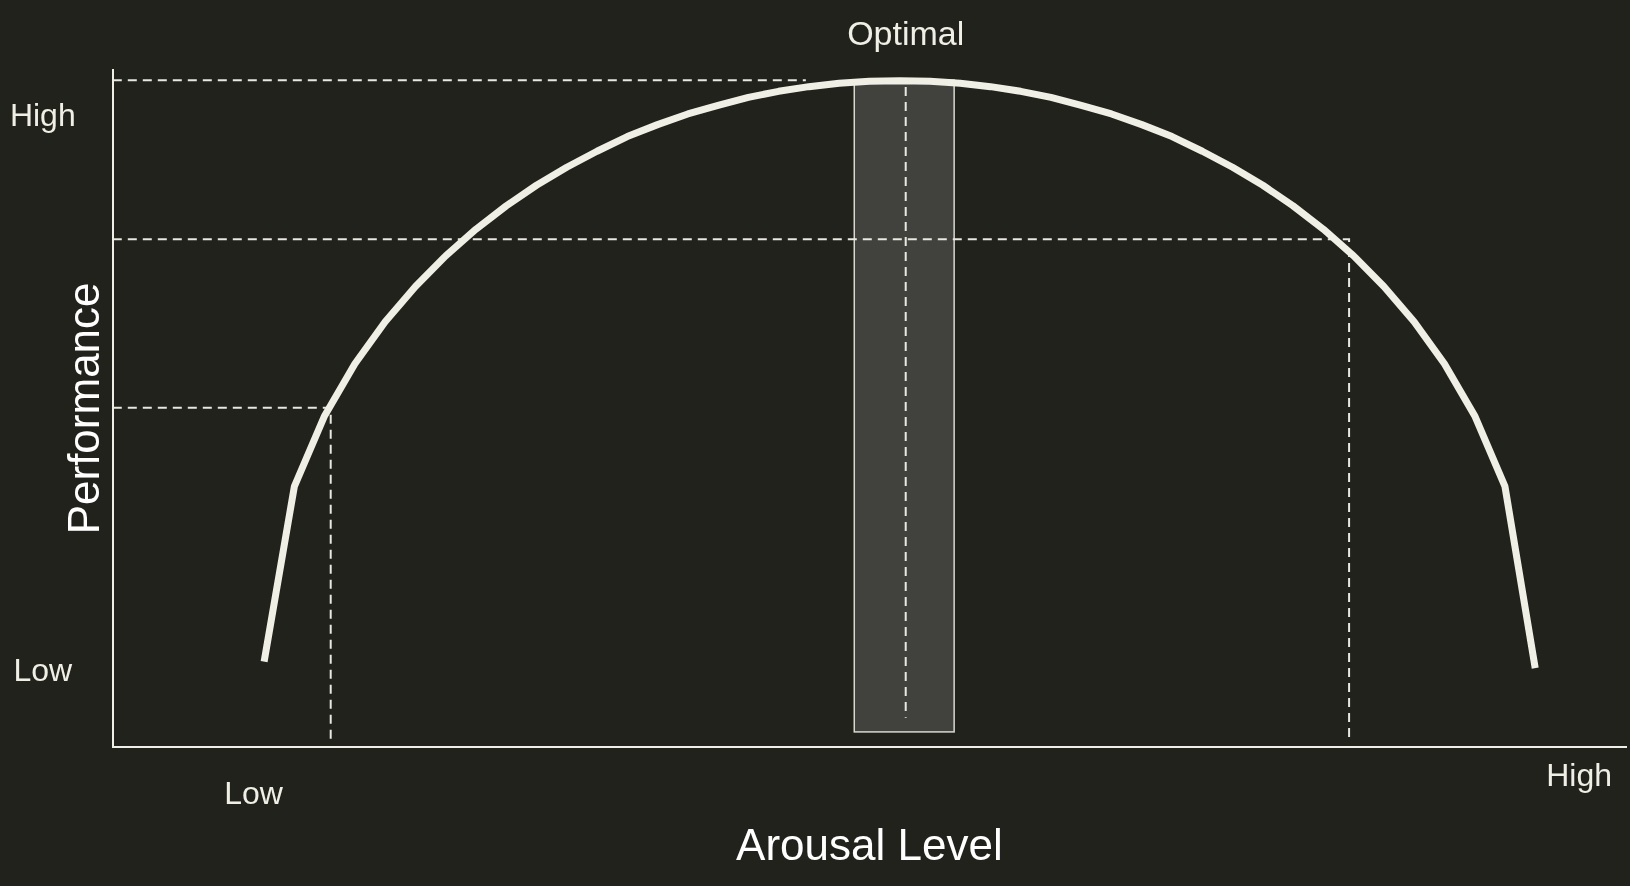 This screenshot has width=1630, height=886. What do you see at coordinates (906, 33) in the screenshot?
I see `text: Optimal` at bounding box center [906, 33].